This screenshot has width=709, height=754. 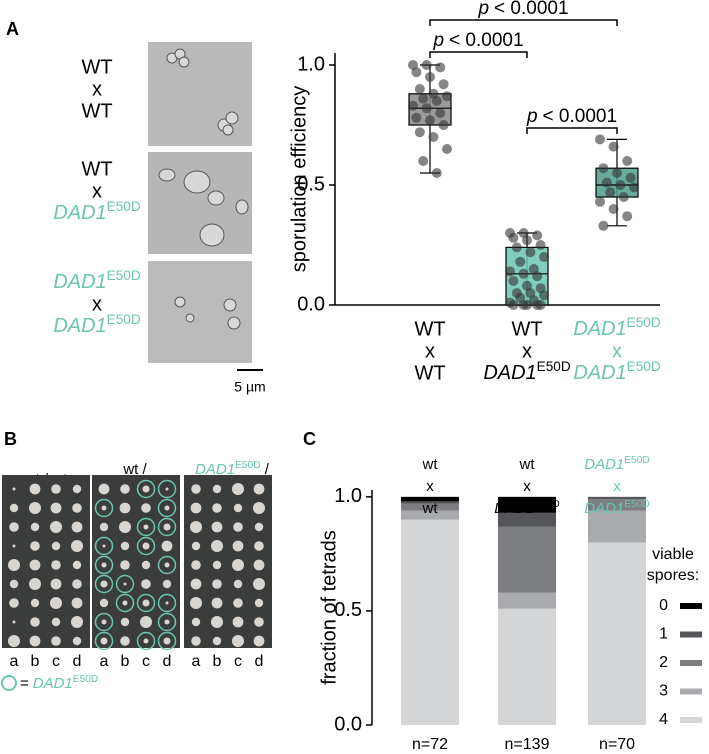 I want to click on x-tick-label: WT, so click(x=526, y=329).